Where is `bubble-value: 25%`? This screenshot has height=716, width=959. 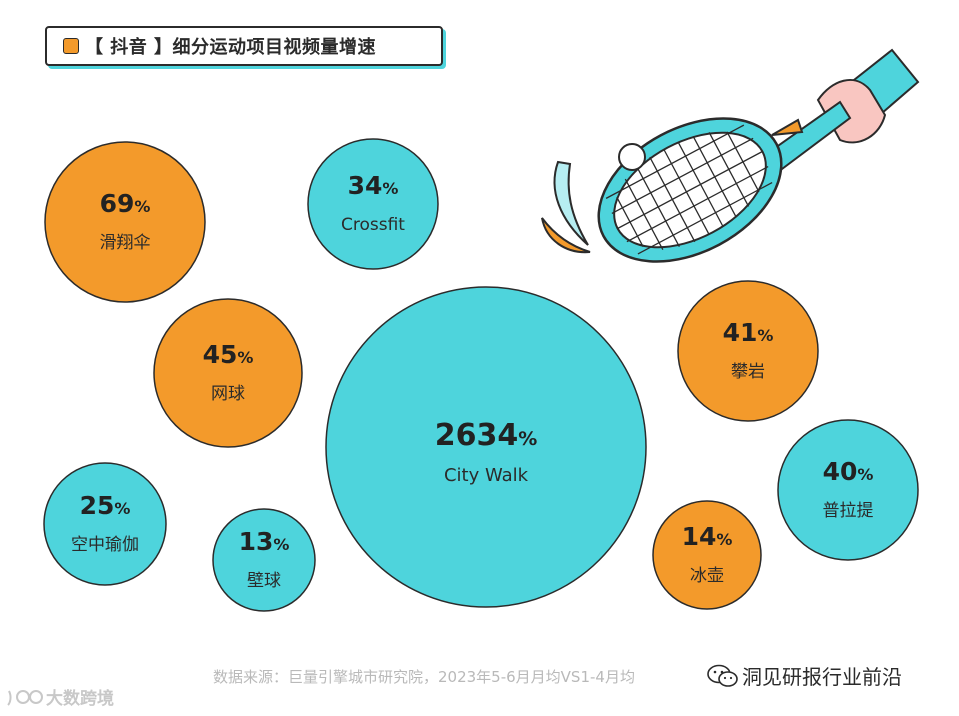 bubble-value: 25% is located at coordinates (105, 505).